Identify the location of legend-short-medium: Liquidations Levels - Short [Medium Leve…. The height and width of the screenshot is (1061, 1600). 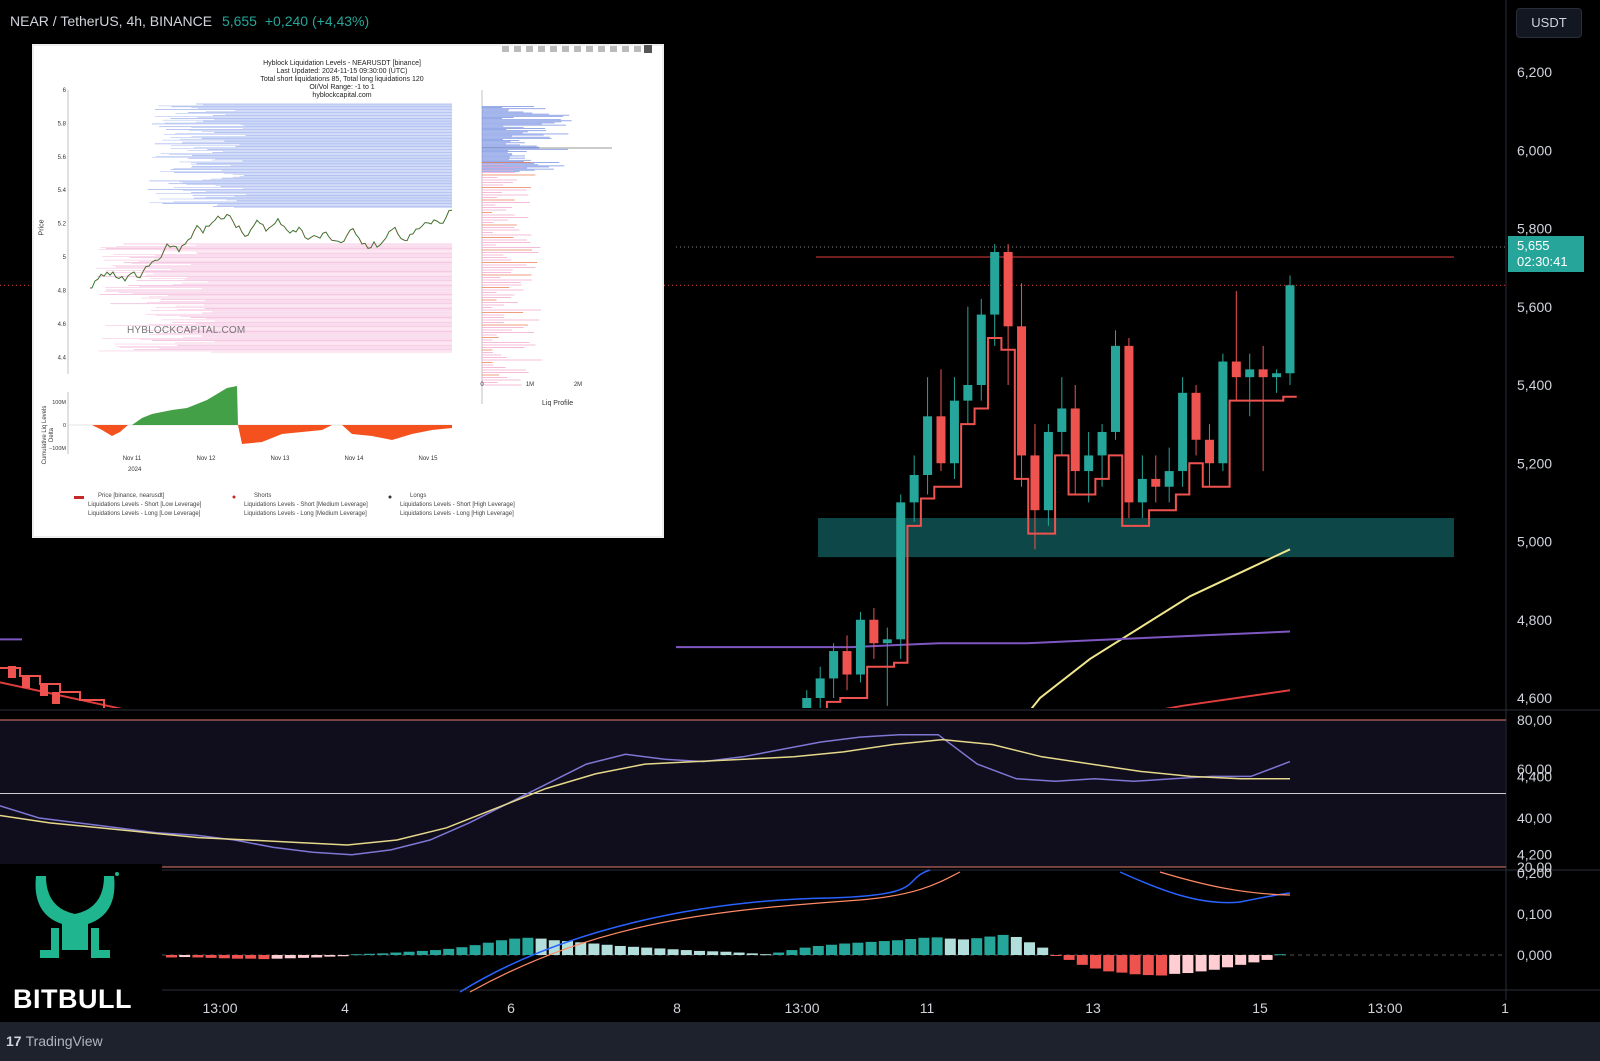
(306, 505).